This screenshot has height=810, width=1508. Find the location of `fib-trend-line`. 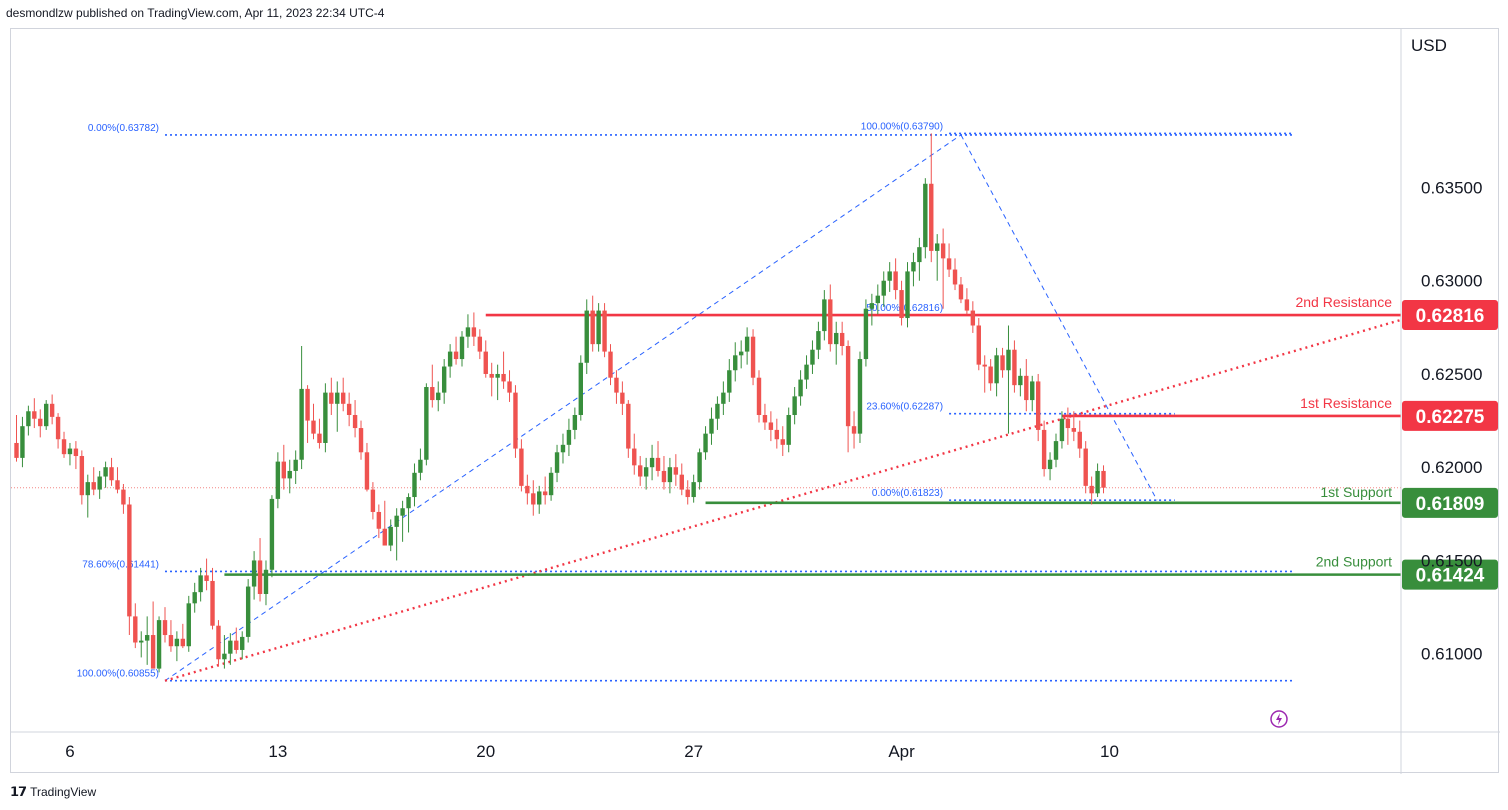

fib-trend-line is located at coordinates (1059, 317).